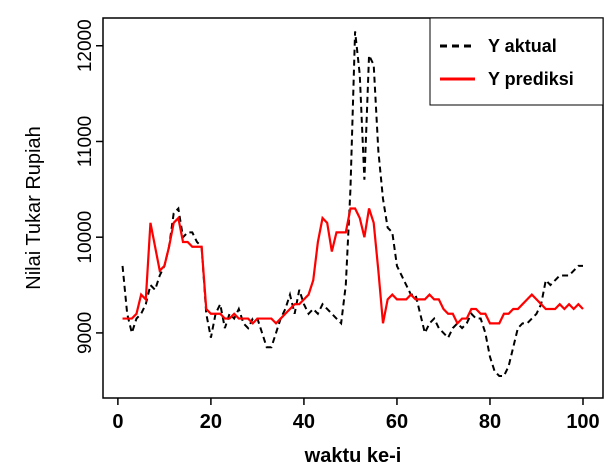  I want to click on x-tick-label: 60, so click(397, 422).